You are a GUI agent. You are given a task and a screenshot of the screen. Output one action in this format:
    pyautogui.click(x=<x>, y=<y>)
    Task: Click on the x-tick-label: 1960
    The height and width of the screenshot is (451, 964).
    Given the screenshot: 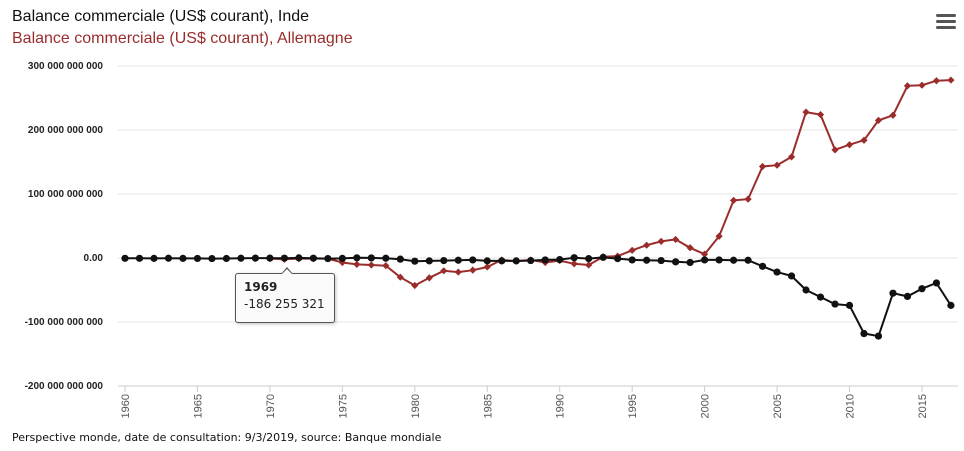 What is the action you would take?
    pyautogui.click(x=126, y=406)
    